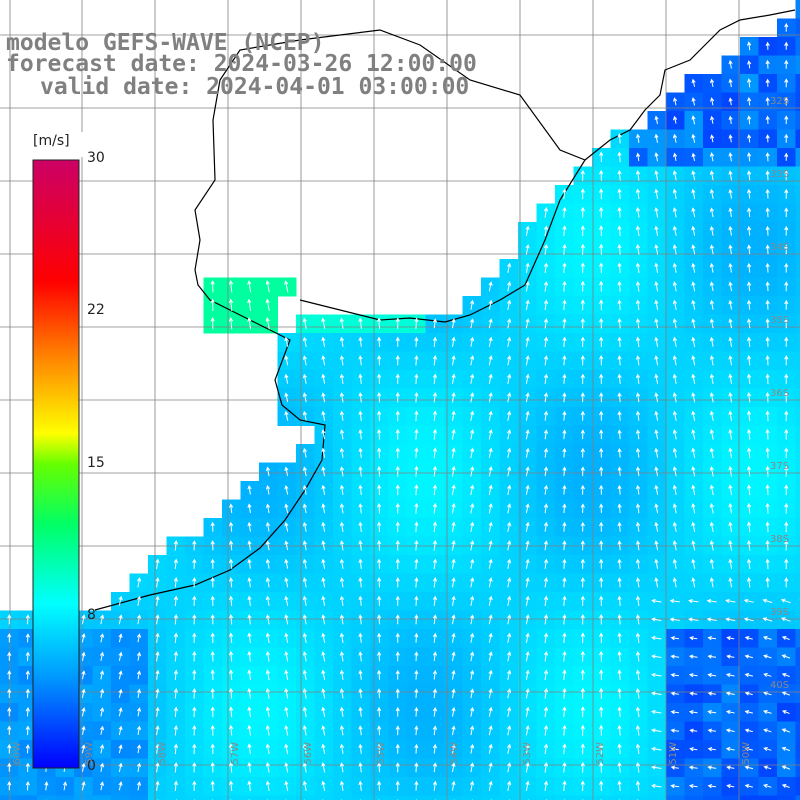 Image resolution: width=800 pixels, height=800 pixels. What do you see at coordinates (779, 101) in the screenshot?
I see `latitude-label: 32S` at bounding box center [779, 101].